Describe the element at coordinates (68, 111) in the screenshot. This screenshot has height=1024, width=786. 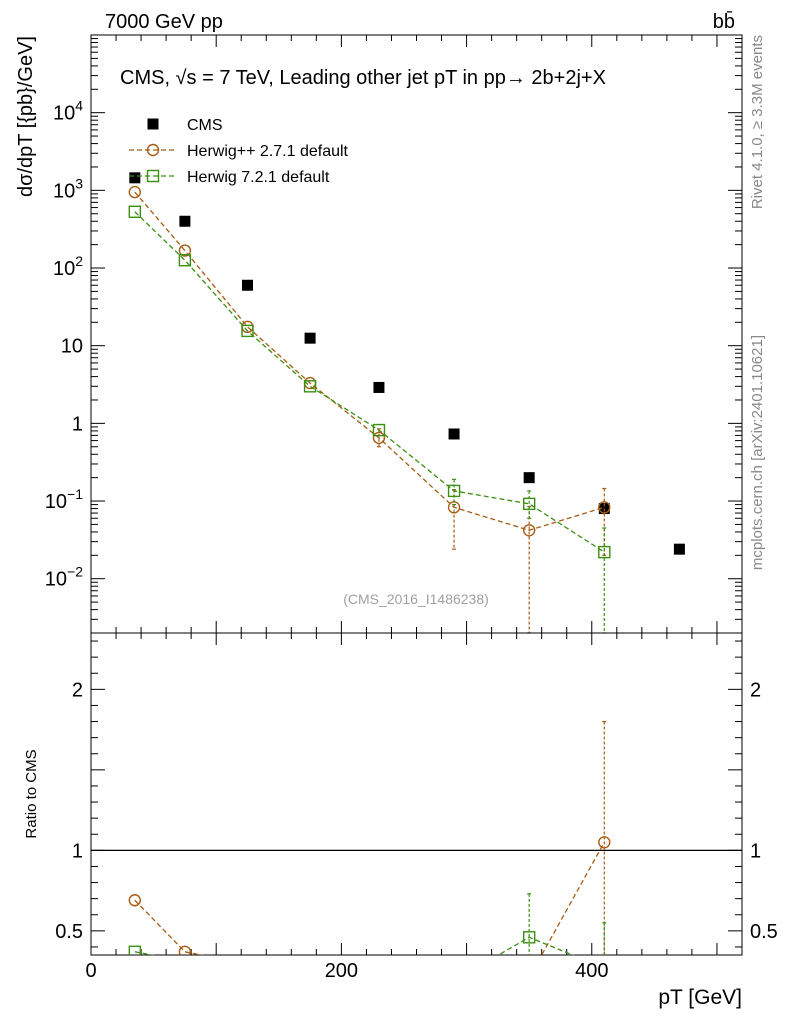
I see `y-tick-label: 10⁴` at that location.